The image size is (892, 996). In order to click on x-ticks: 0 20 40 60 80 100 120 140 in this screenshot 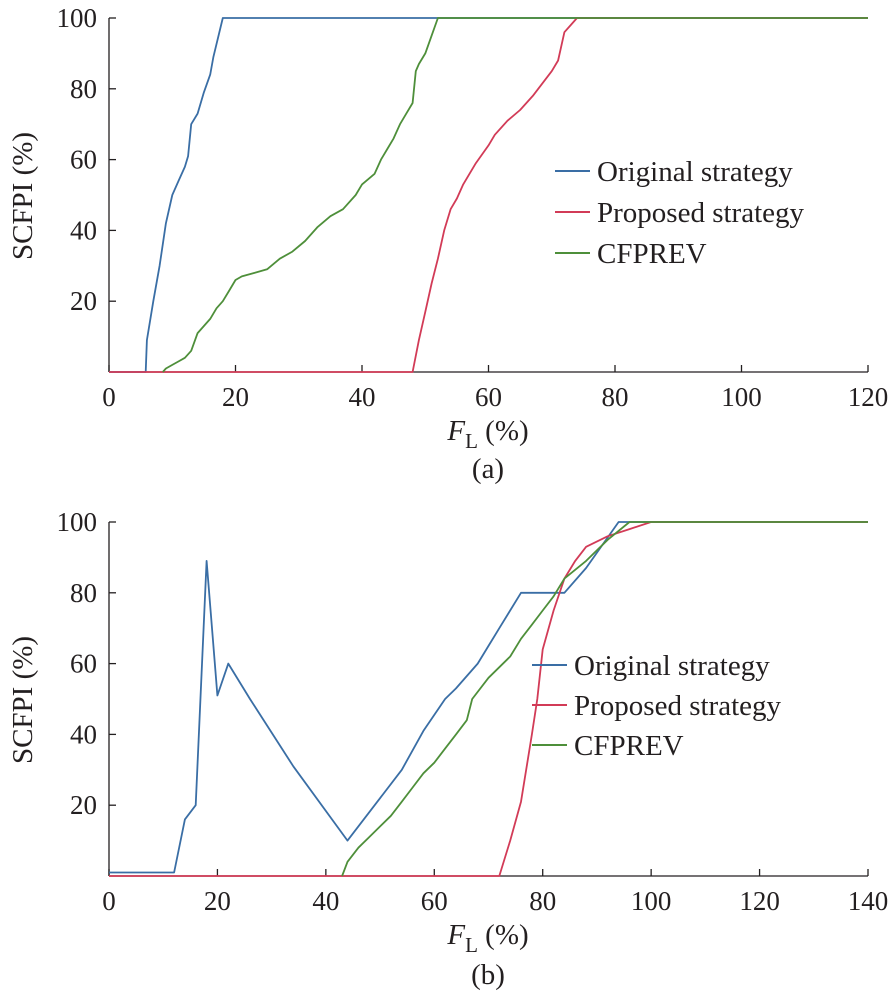, I will do `click(495, 892)`.